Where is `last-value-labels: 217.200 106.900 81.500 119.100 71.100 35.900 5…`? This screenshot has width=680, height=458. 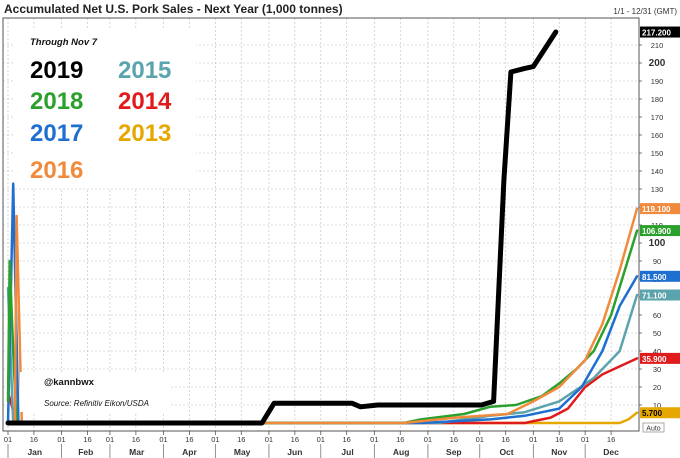
last-value-labels: 217.200 106.900 81.500 119.100 71.100 35.900 5… is located at coordinates (660, 222).